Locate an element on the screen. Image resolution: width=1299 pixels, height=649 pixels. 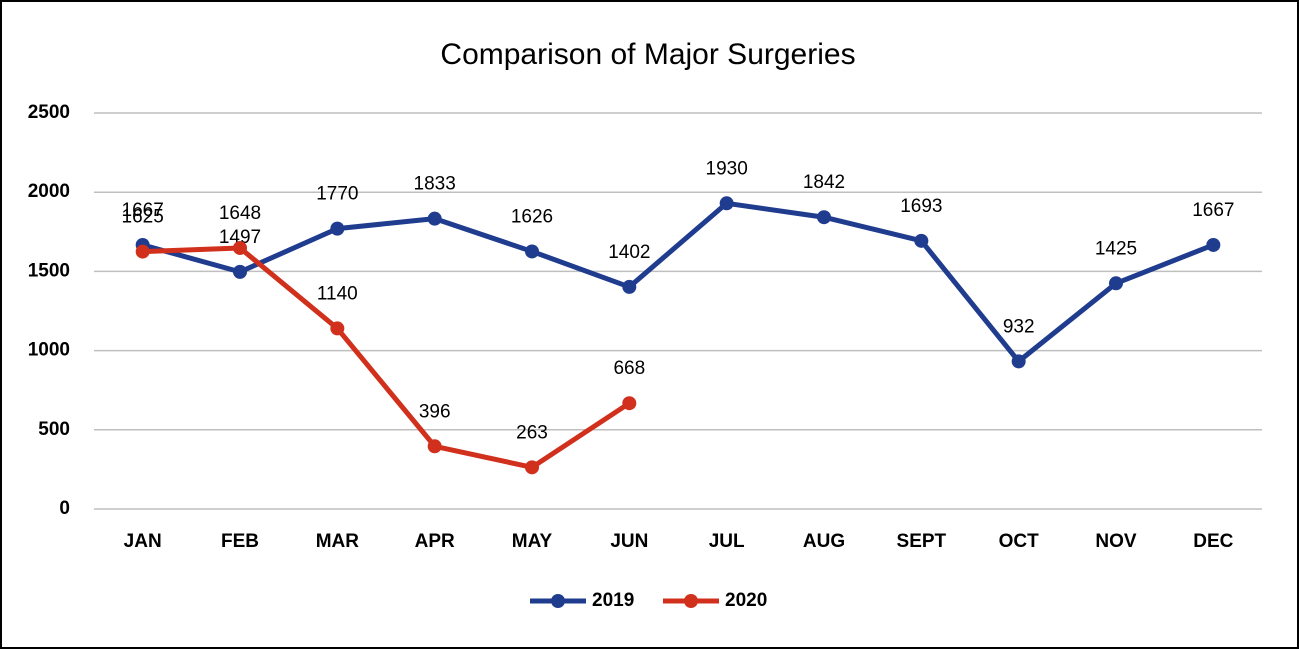
x-tick-label: JUL is located at coordinates (727, 541).